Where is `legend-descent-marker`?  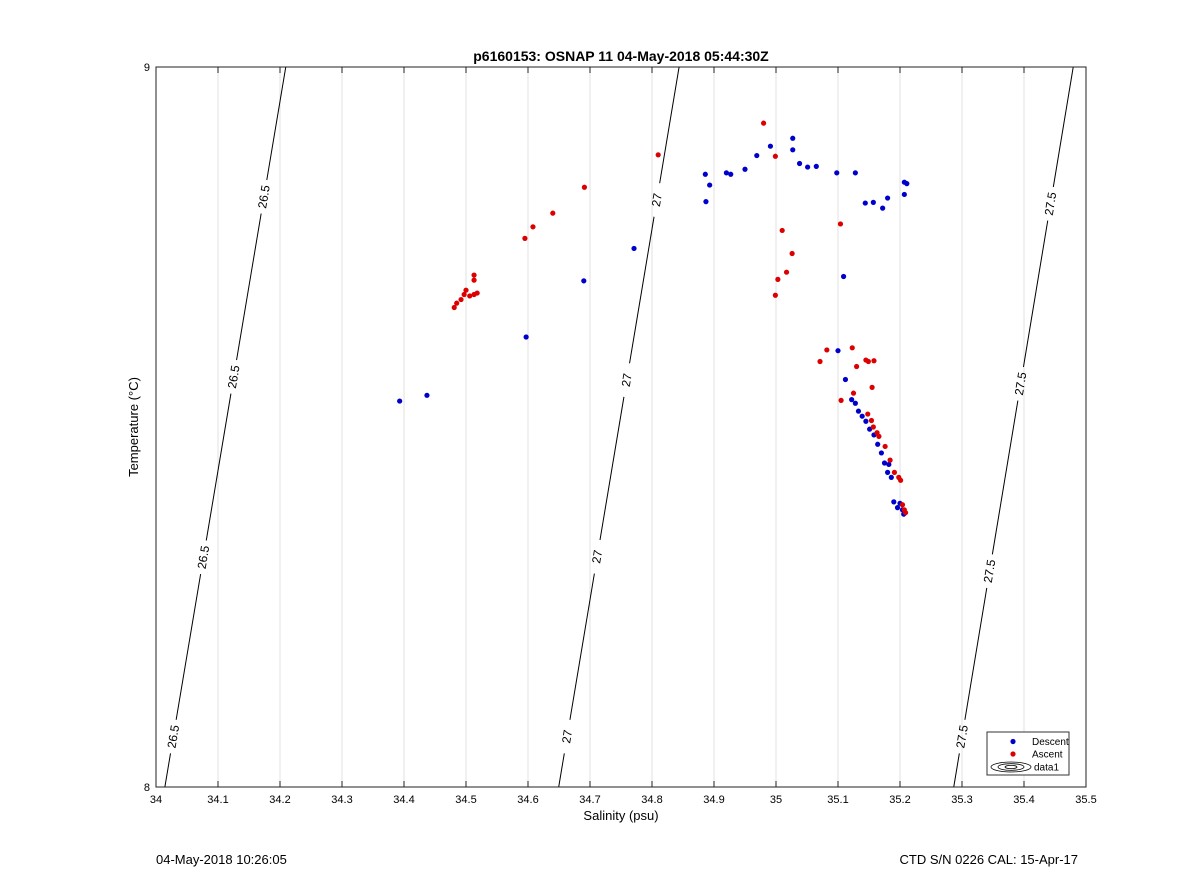 legend-descent-marker is located at coordinates (1013, 741).